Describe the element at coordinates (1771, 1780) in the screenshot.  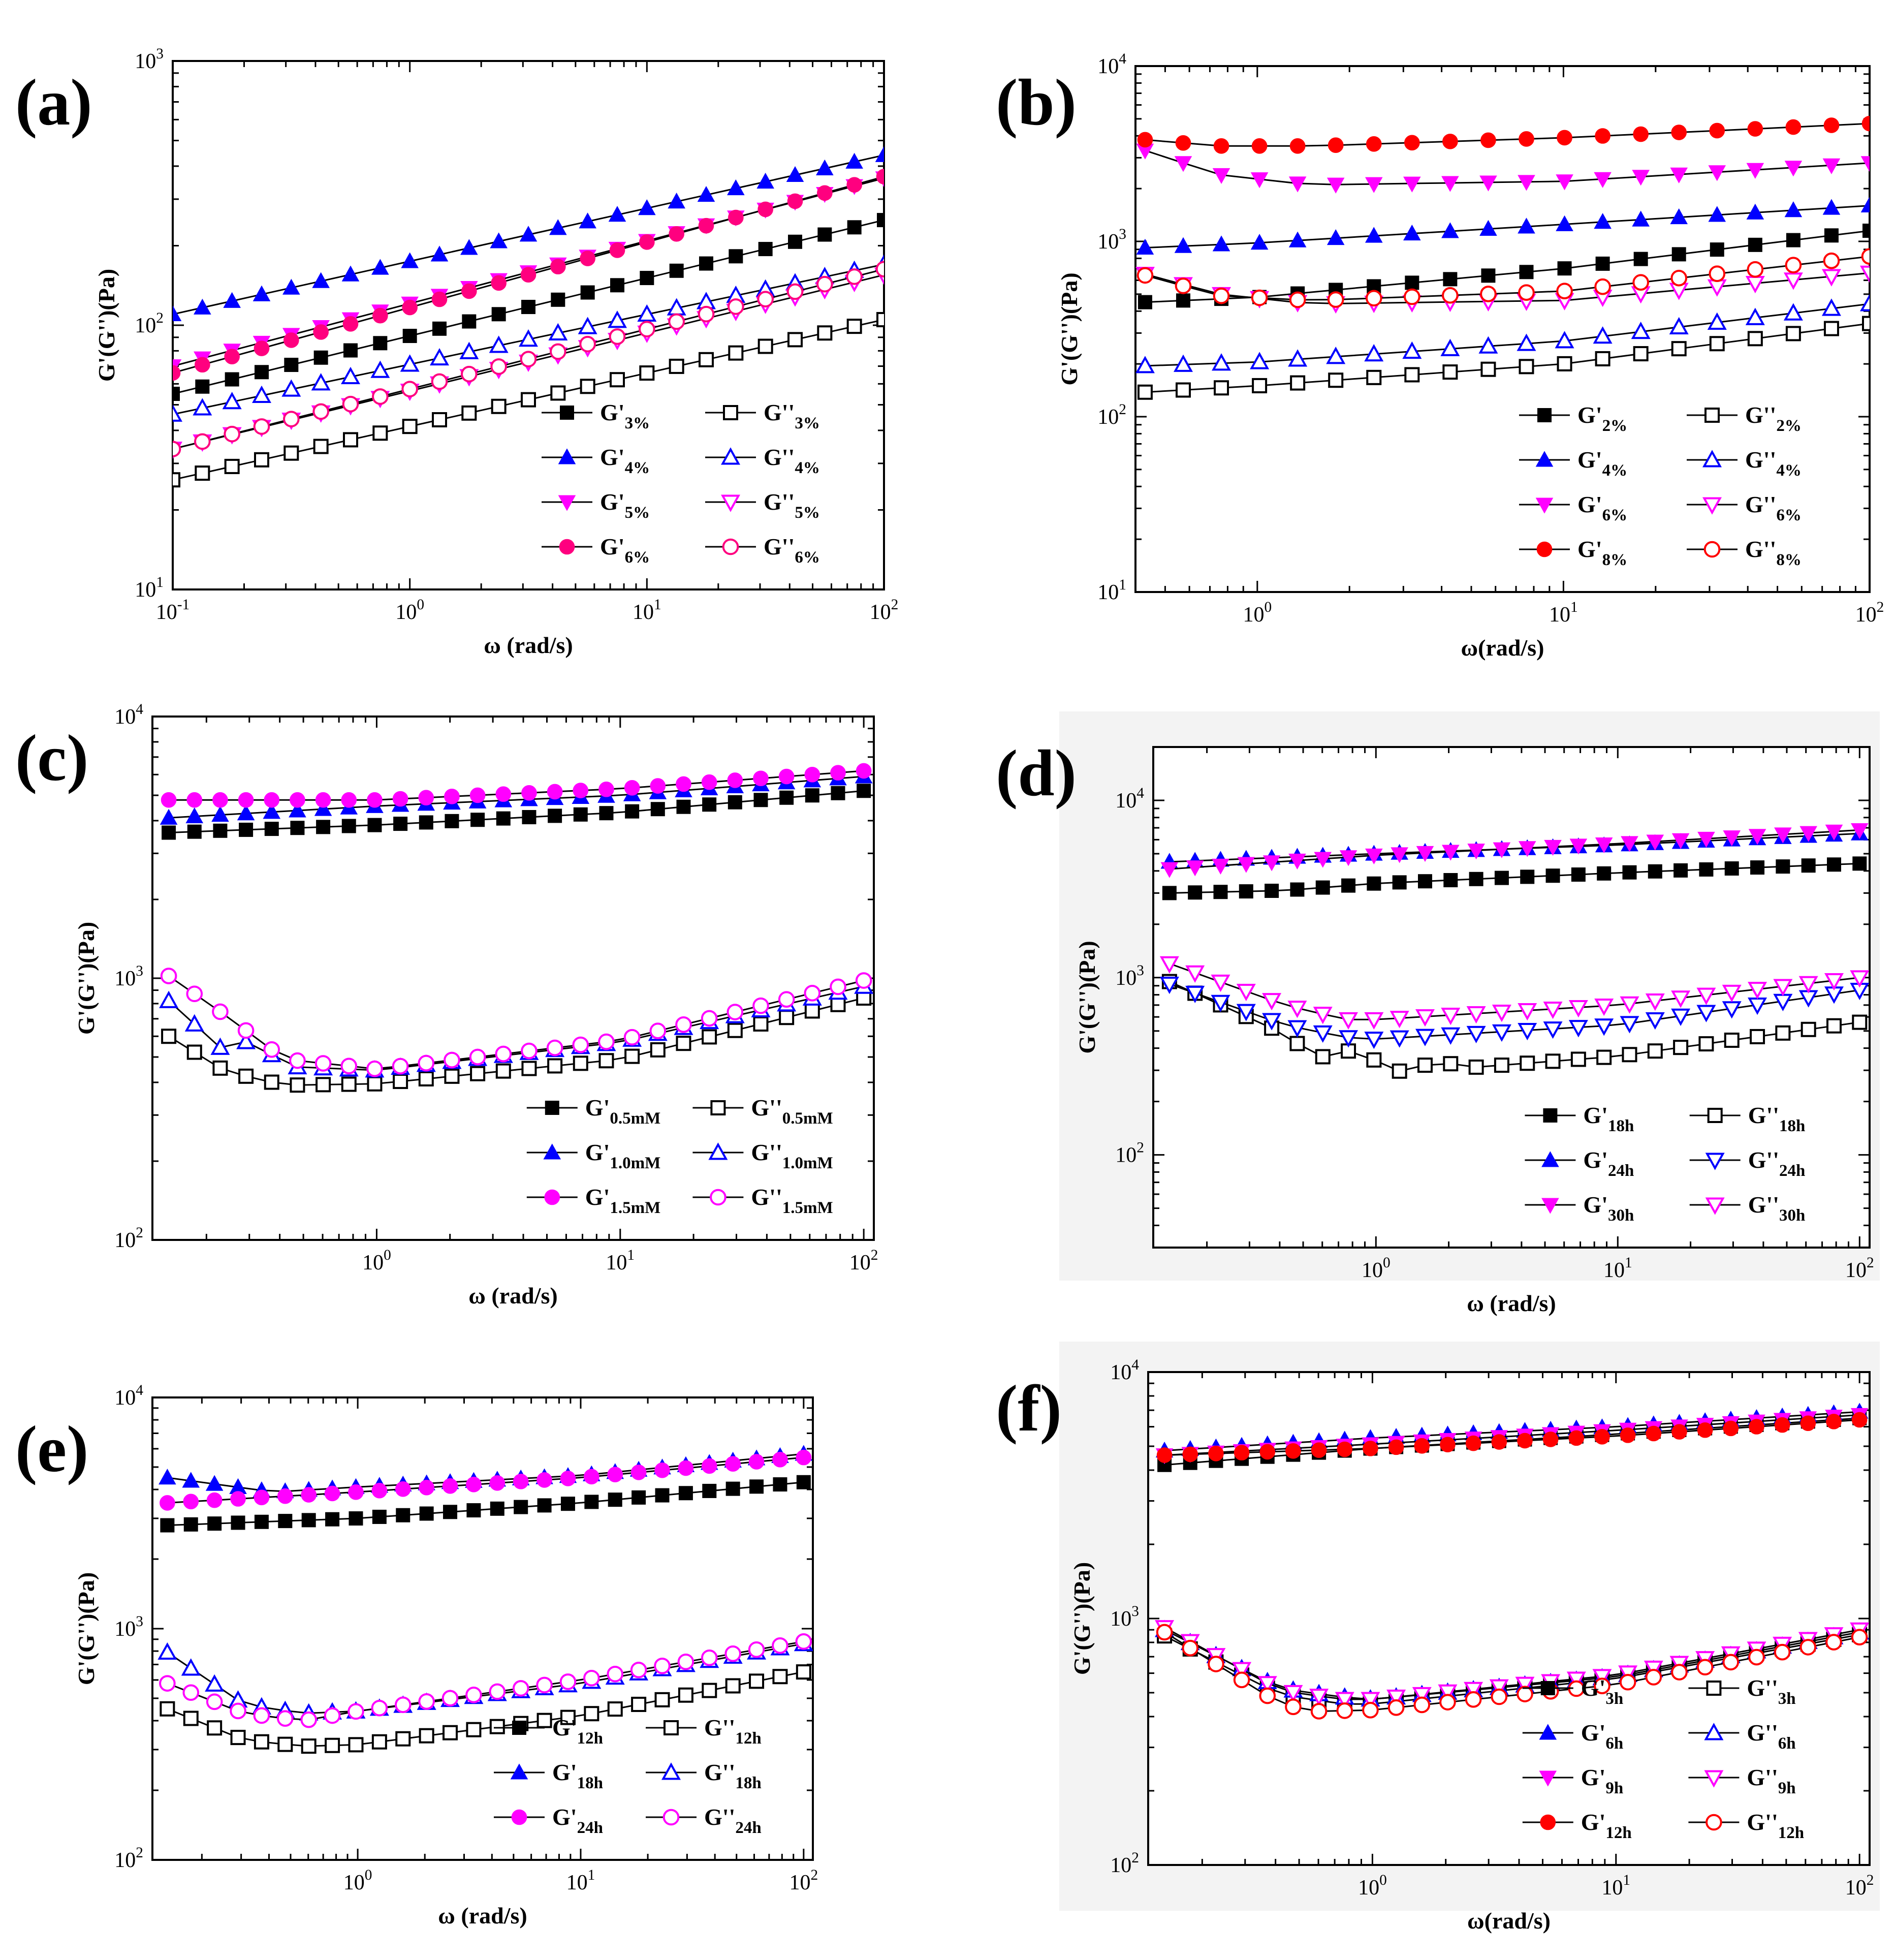
I see `legend-label: G''9h` at that location.